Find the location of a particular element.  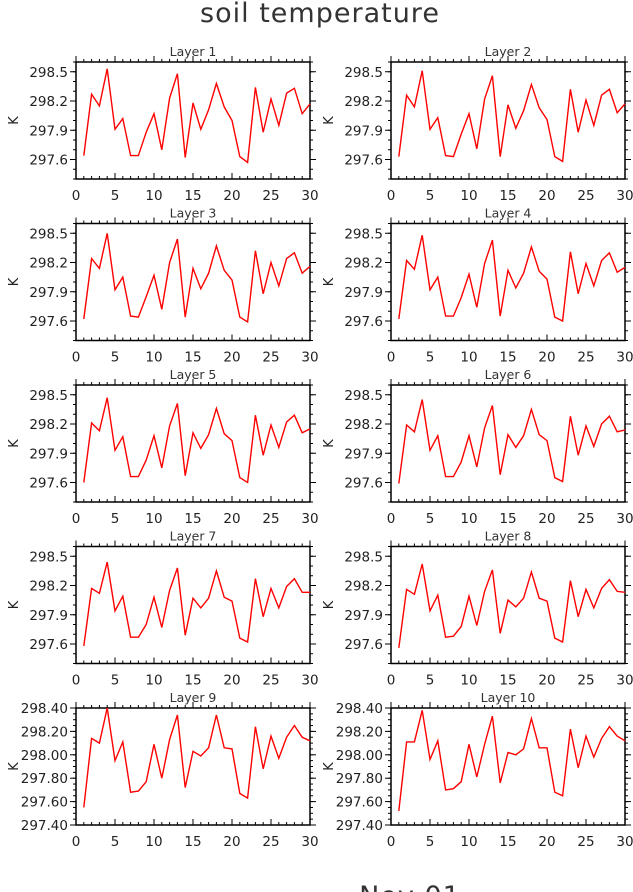

y-tick-label: 297.80 is located at coordinates (359, 779).